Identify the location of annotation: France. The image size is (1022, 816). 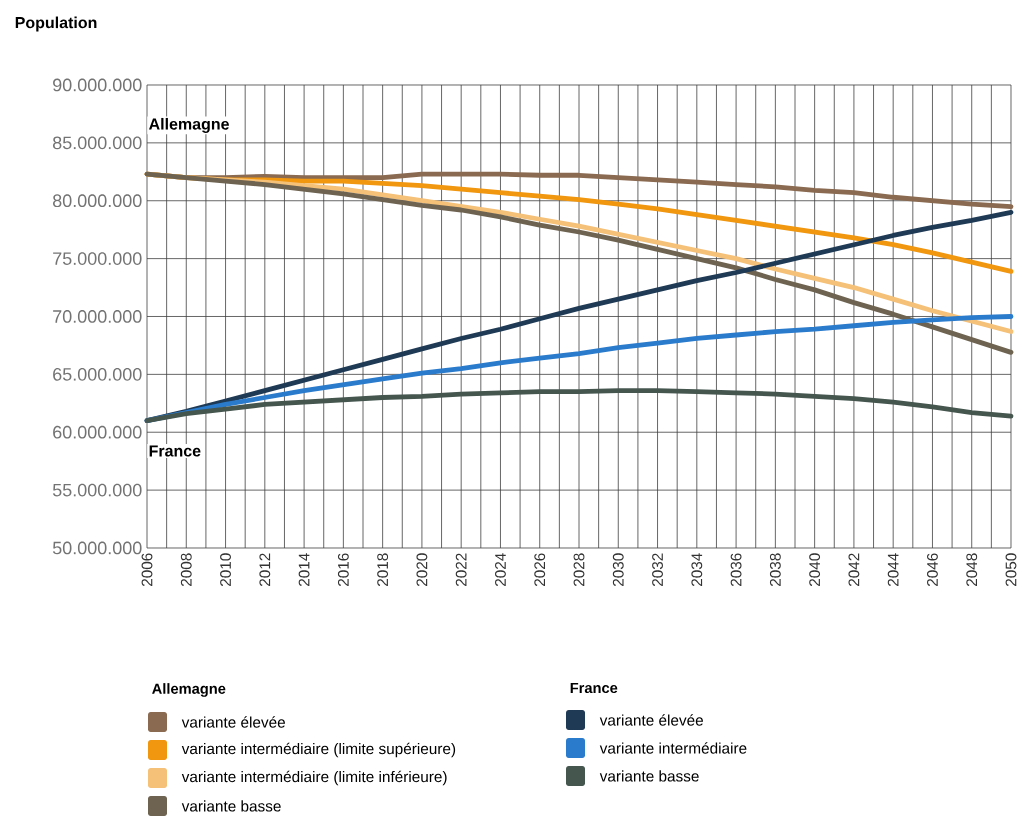
(175, 451).